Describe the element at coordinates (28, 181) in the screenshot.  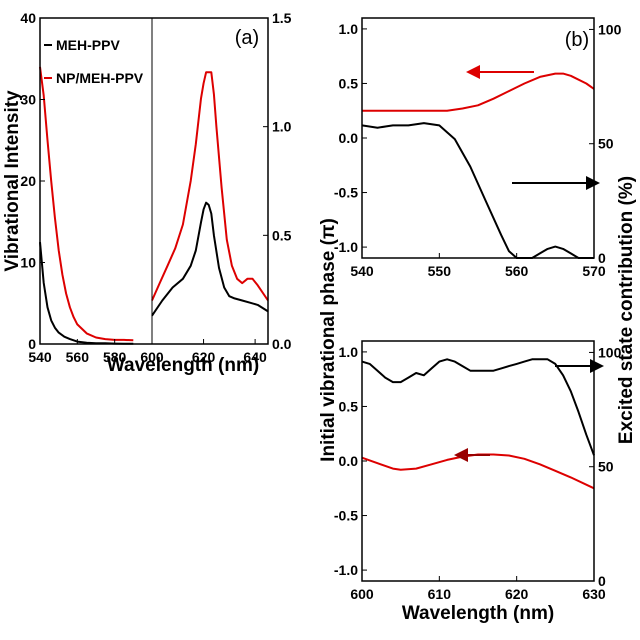
I see `panel-a-left-ytick-20: 20` at that location.